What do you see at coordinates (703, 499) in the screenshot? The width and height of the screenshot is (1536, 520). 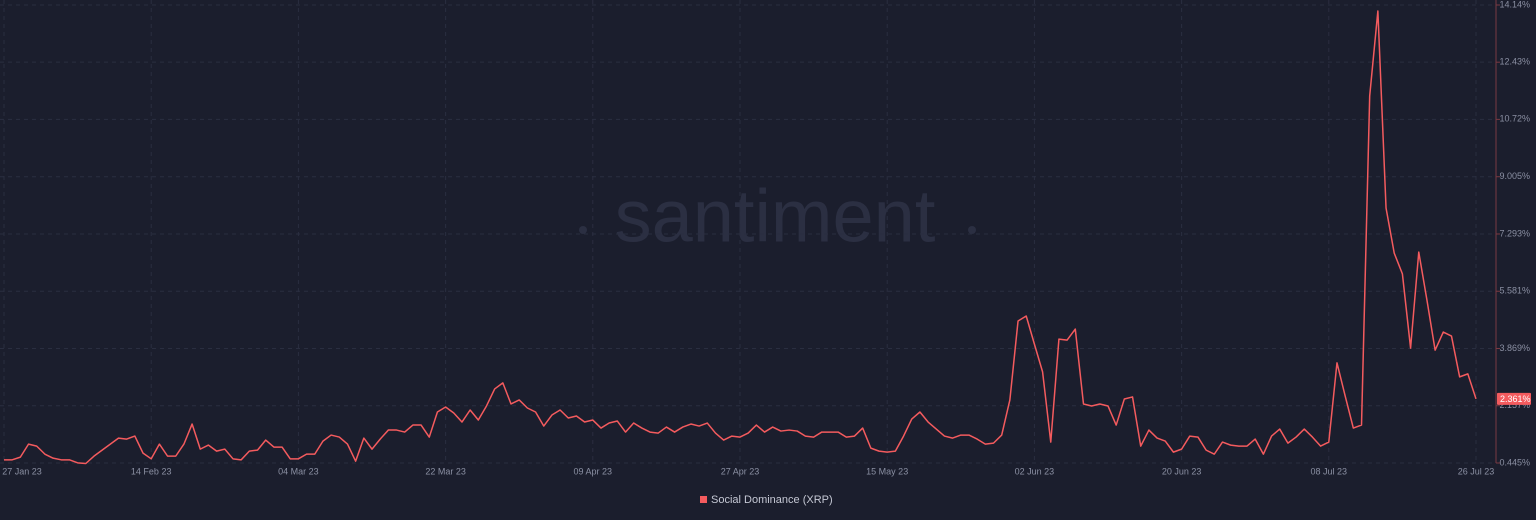 I see `legend-swatch` at bounding box center [703, 499].